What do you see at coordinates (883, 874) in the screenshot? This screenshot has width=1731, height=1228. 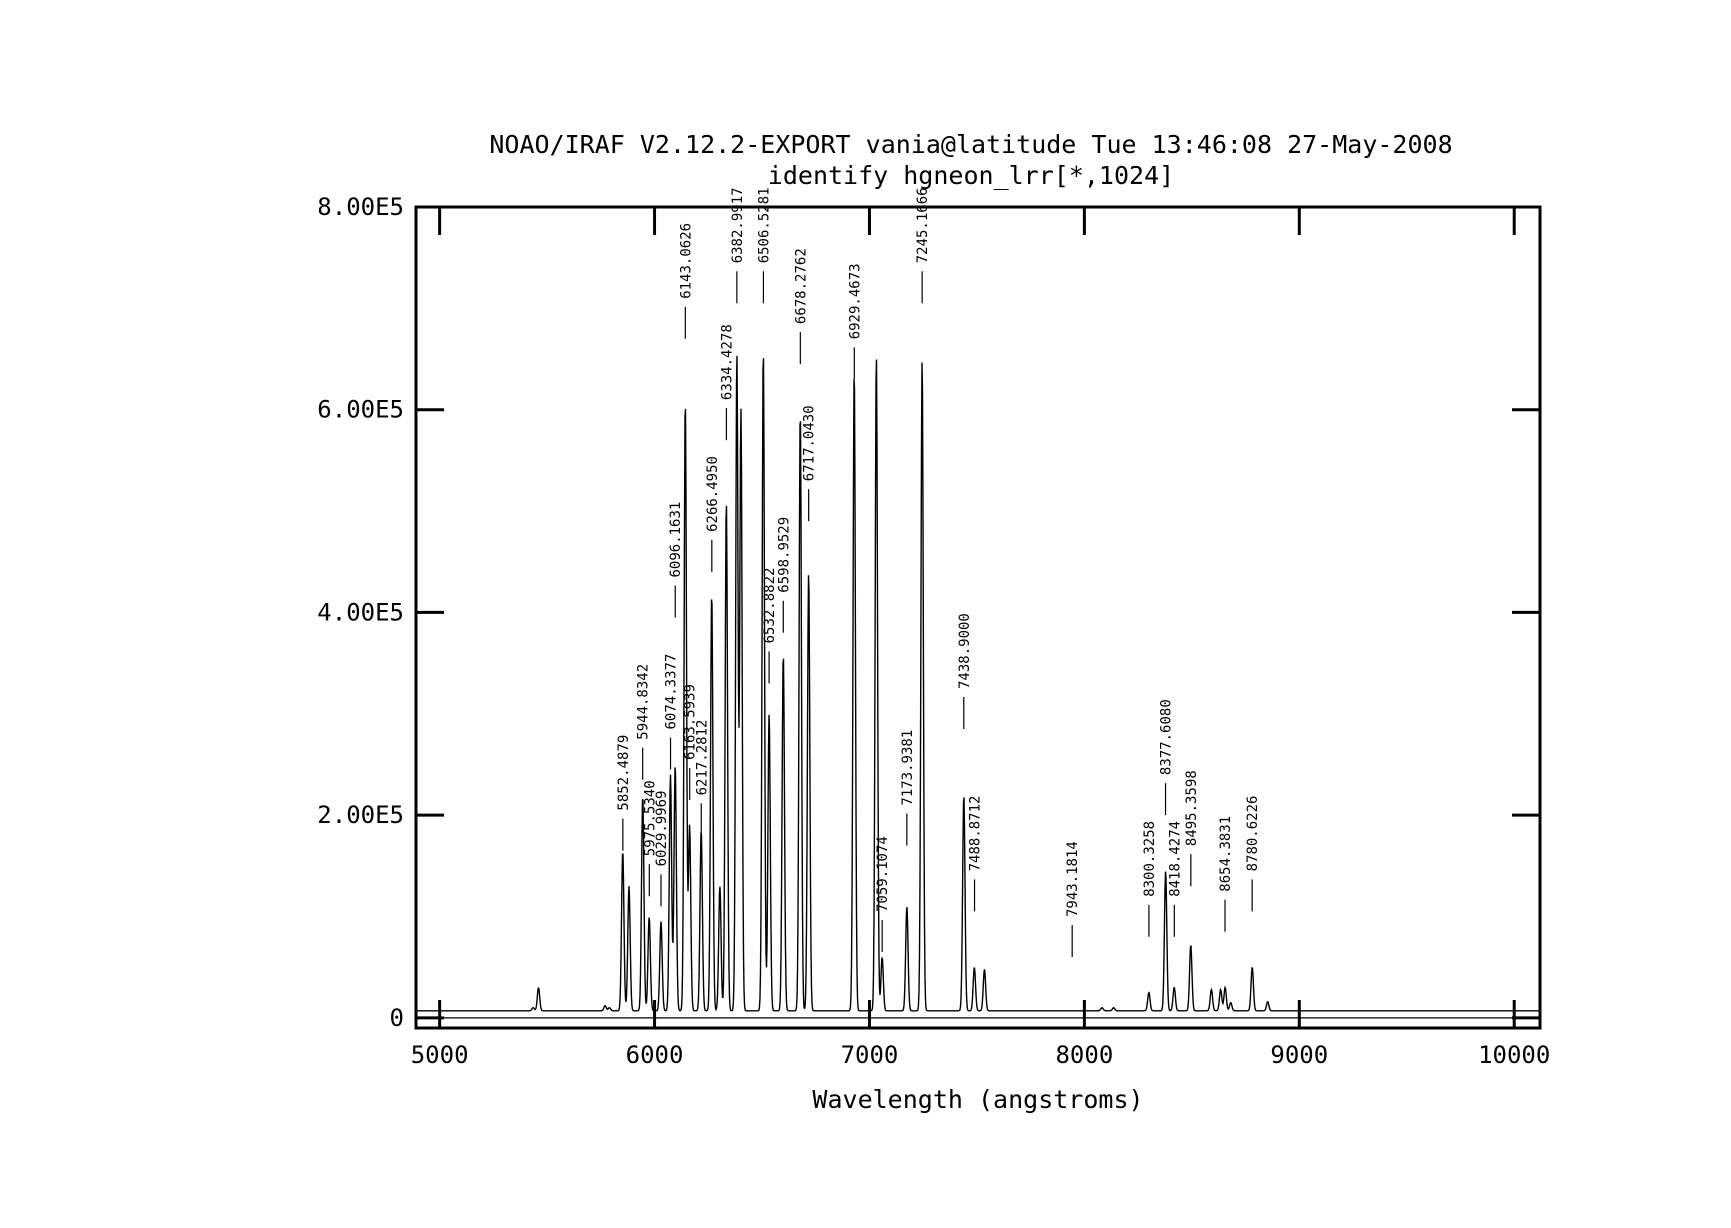 I see `id-line-label: 7059.1074` at bounding box center [883, 874].